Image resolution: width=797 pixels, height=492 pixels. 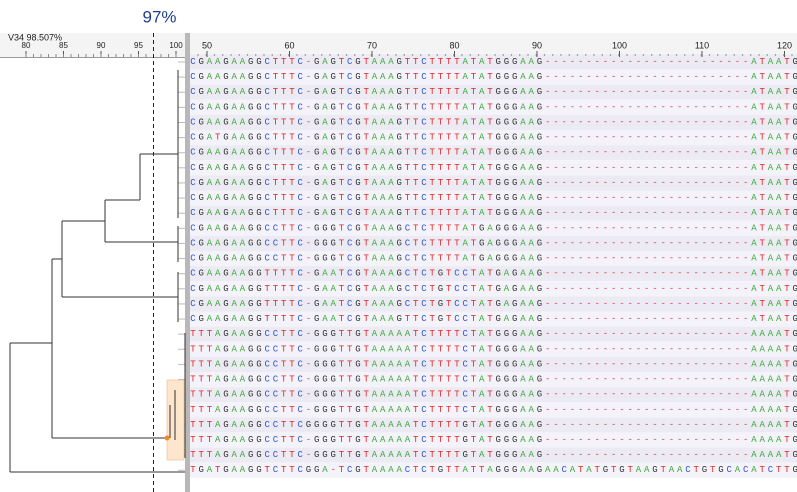 What do you see at coordinates (159, 16) in the screenshot?
I see `threshold-label: 97%` at bounding box center [159, 16].